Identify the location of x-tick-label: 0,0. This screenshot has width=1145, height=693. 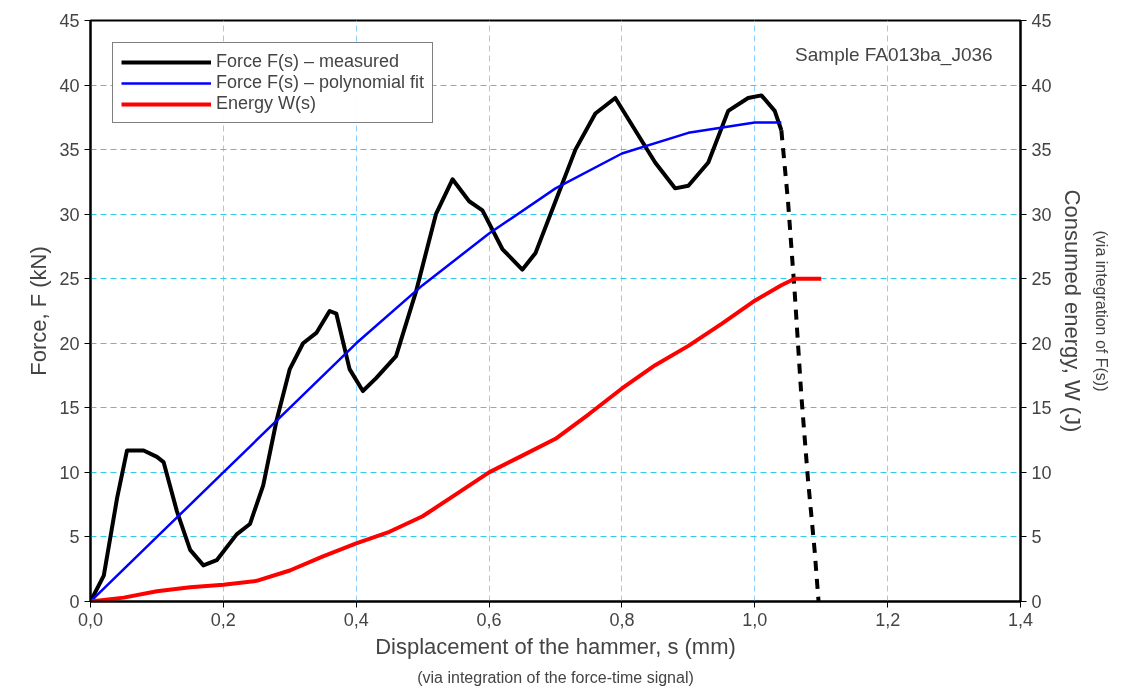
(90, 619).